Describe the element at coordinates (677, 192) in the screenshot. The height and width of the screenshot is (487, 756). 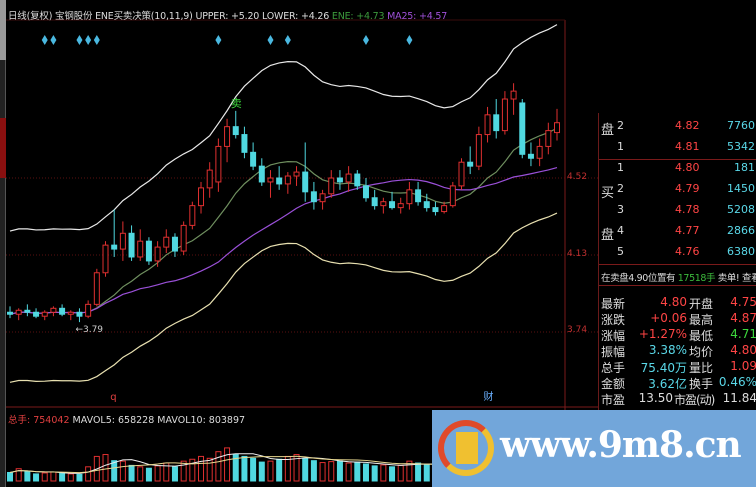
I see `bid-row: 买 2 4.79 1450` at that location.